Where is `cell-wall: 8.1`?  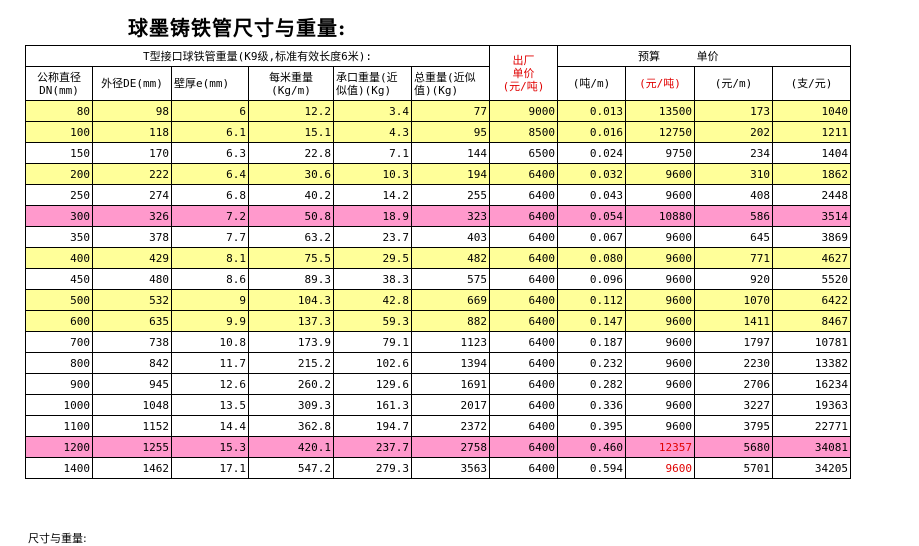
cell-wall: 8.1 is located at coordinates (210, 258).